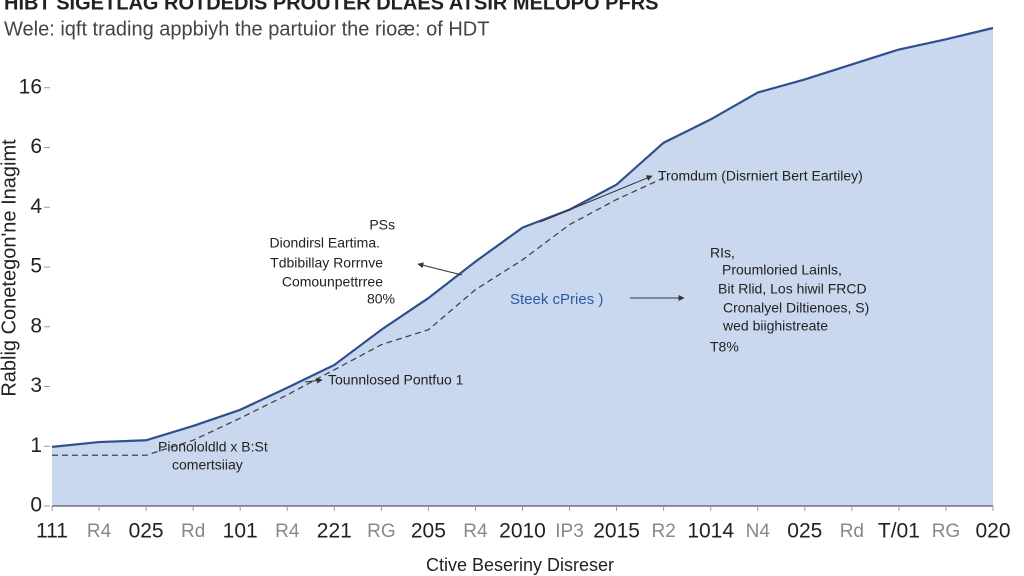 The image size is (1024, 576). What do you see at coordinates (758, 531) in the screenshot?
I see `x-tick-label: N4` at bounding box center [758, 531].